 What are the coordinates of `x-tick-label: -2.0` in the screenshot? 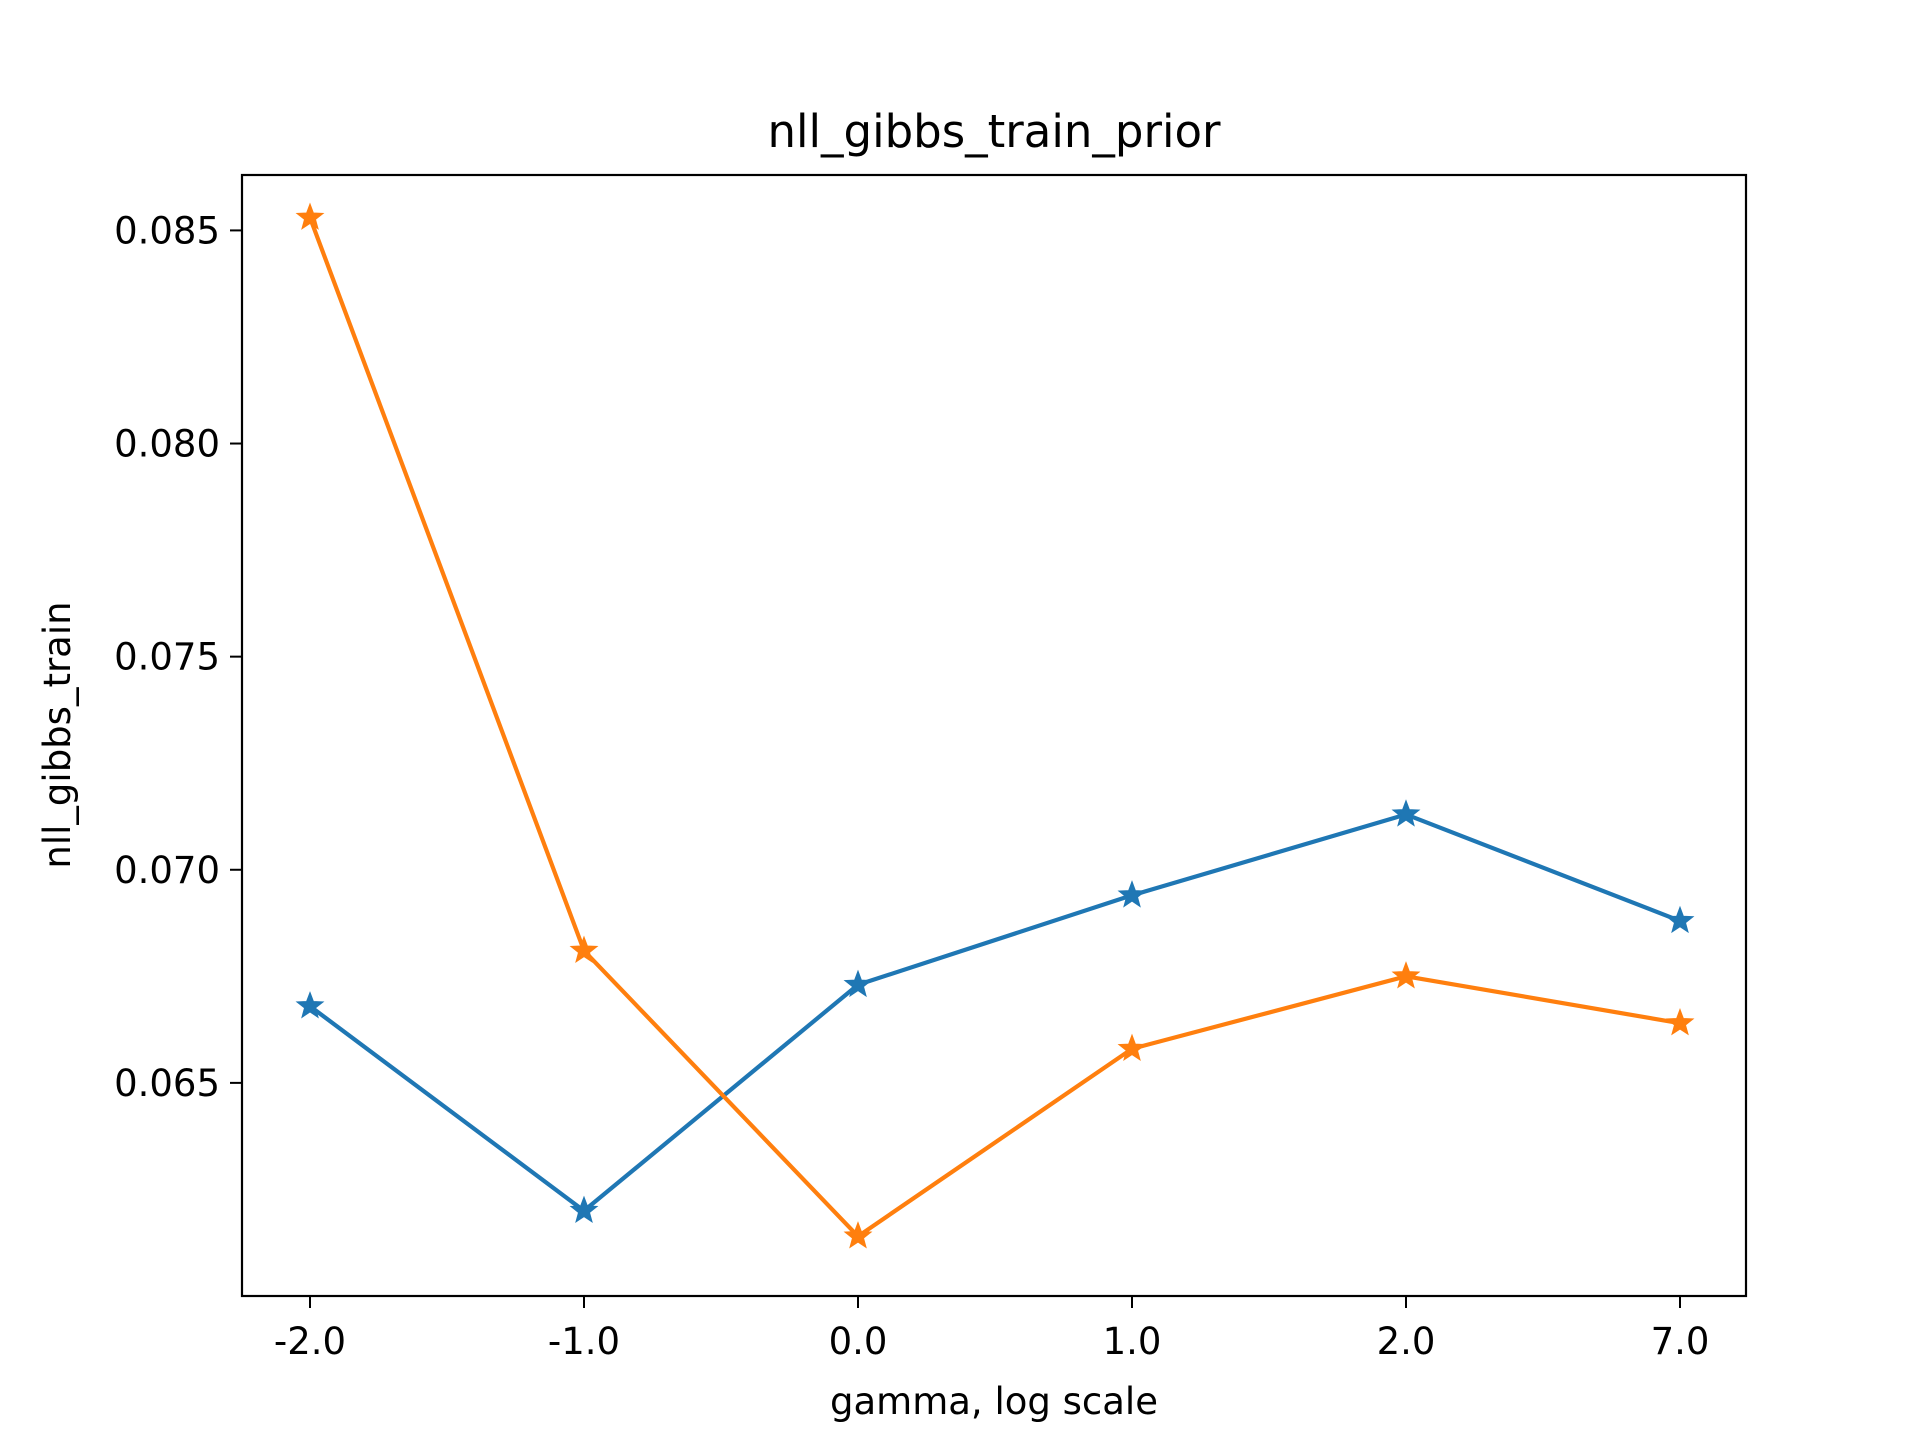 It's located at (310, 1341).